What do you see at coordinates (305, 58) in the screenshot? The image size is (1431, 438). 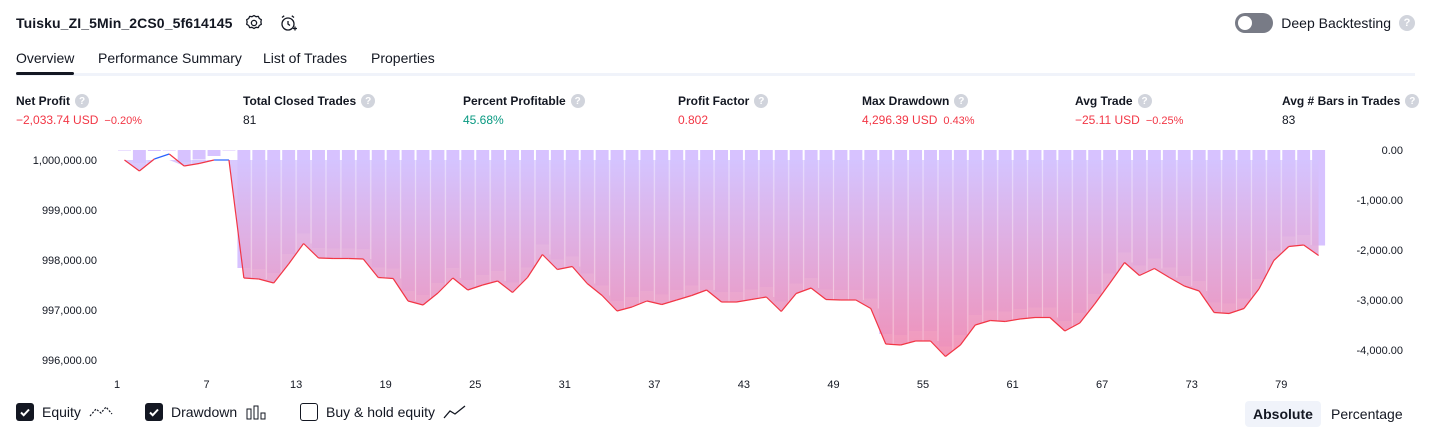 I see `tab-list-of-trades: List of Trades` at bounding box center [305, 58].